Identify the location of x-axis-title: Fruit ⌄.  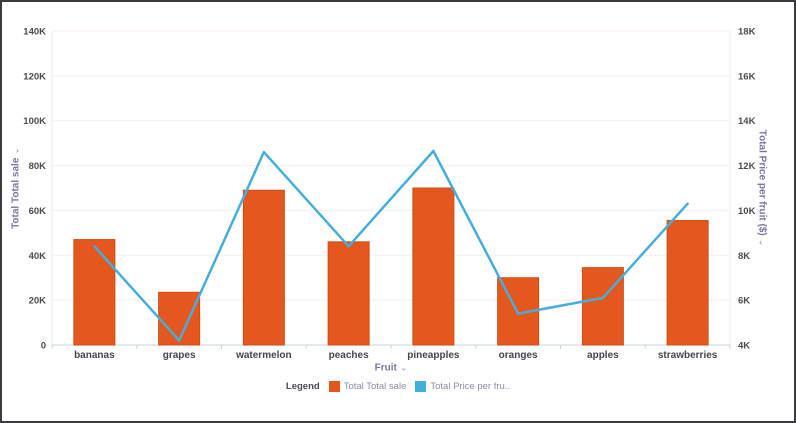
(391, 368).